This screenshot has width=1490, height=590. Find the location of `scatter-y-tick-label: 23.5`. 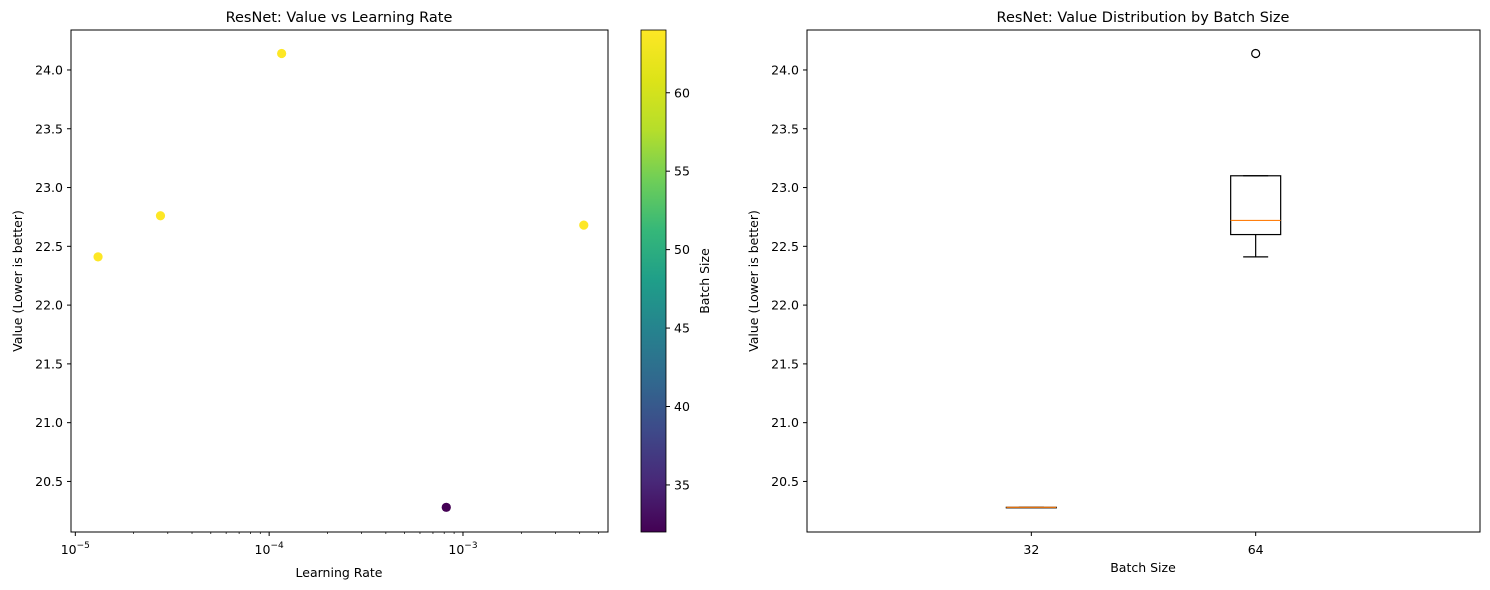

scatter-y-tick-label: 23.5 is located at coordinates (49, 128).